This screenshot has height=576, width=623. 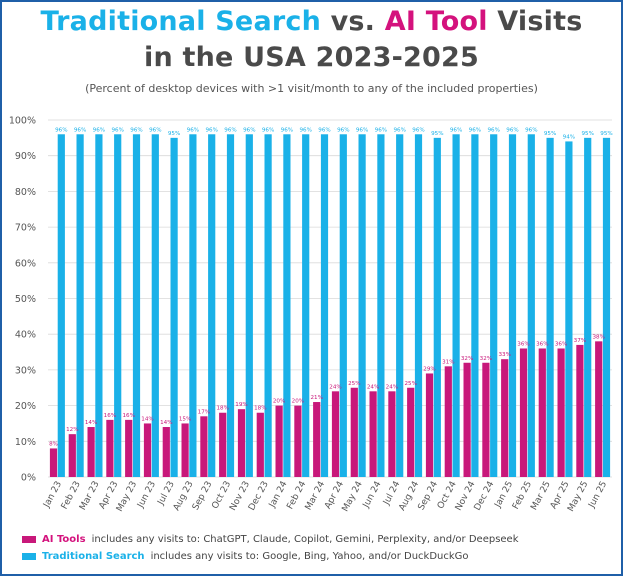 I want to click on y-tick-label: 10%, so click(x=25, y=442).